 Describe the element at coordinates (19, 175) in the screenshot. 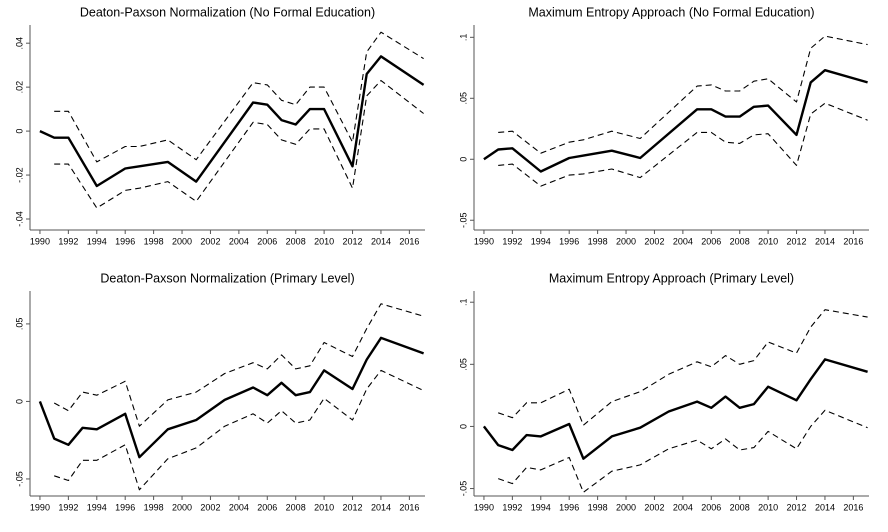

I see `y-tick-label: -.02` at that location.